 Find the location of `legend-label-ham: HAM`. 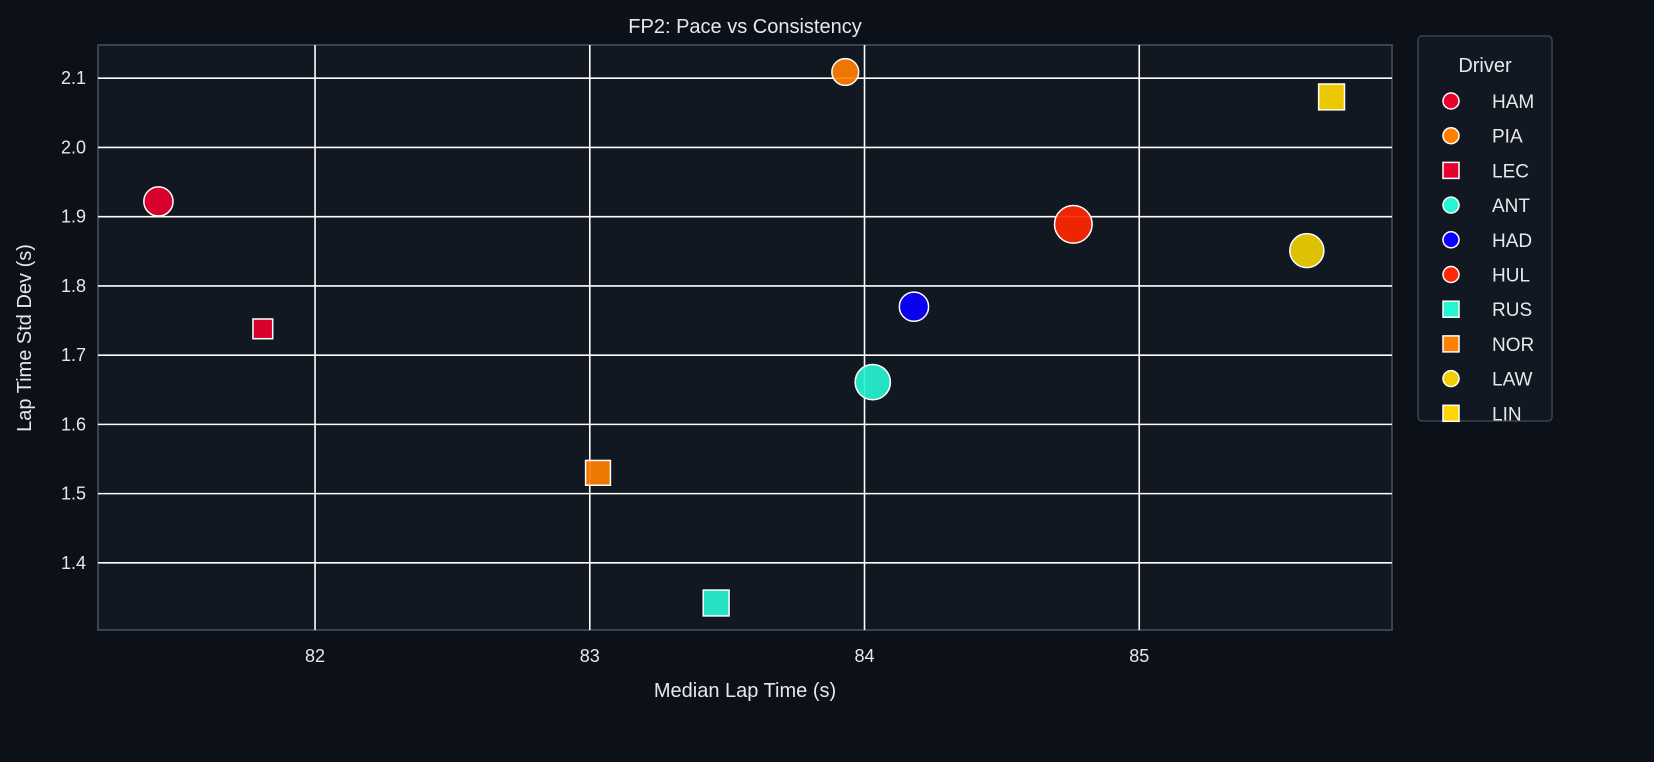

legend-label-ham: HAM is located at coordinates (1513, 102).